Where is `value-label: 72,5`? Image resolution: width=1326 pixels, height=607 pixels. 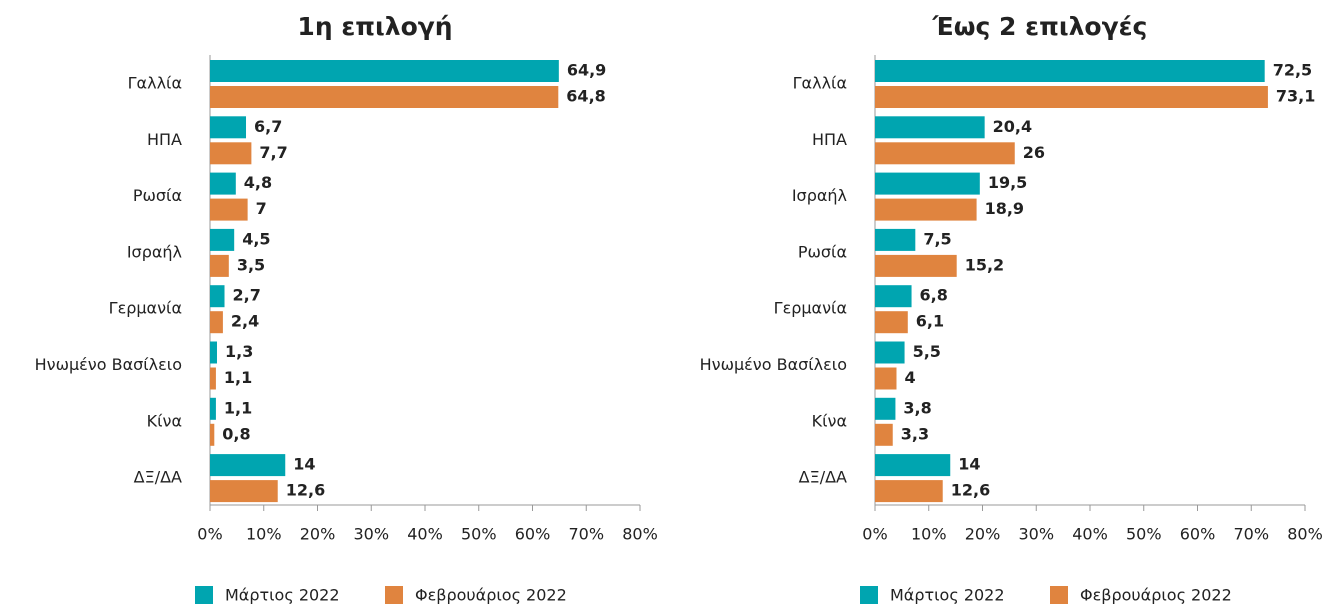
value-label: 72,5 is located at coordinates (1292, 70).